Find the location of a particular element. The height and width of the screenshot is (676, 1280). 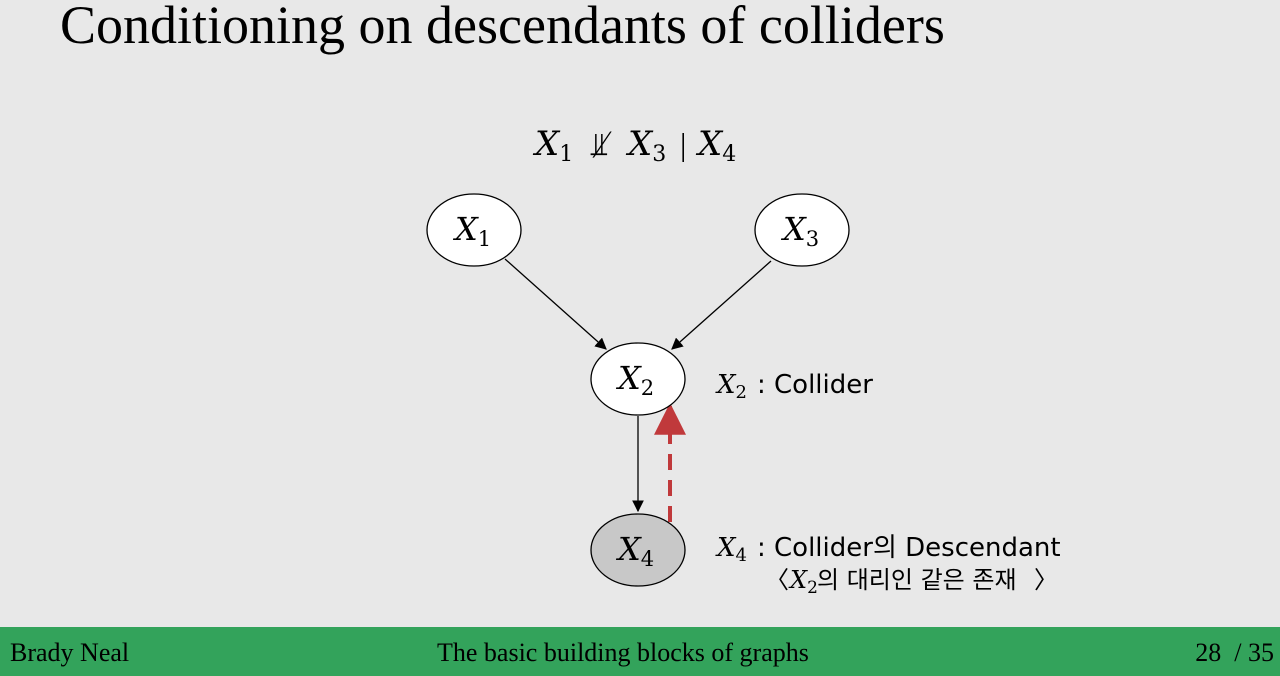

edge-x1-x2 is located at coordinates (555, 304).